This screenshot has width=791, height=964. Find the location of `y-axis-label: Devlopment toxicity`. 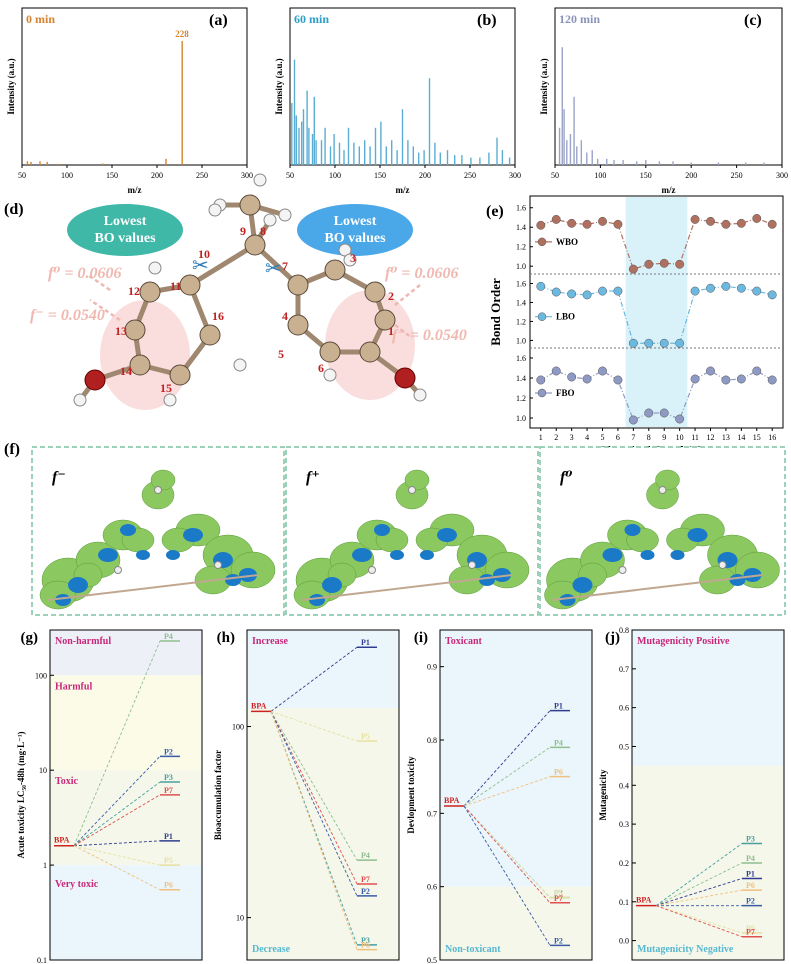

y-axis-label: Devlopment toxicity is located at coordinates (411, 795).